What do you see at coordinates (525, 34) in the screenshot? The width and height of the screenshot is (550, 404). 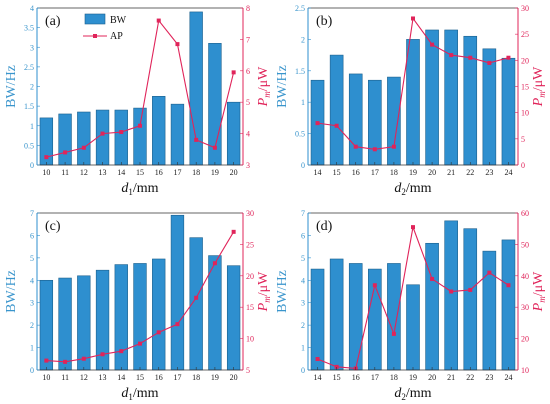 I see `right-y-tick-label: 25` at bounding box center [525, 34].